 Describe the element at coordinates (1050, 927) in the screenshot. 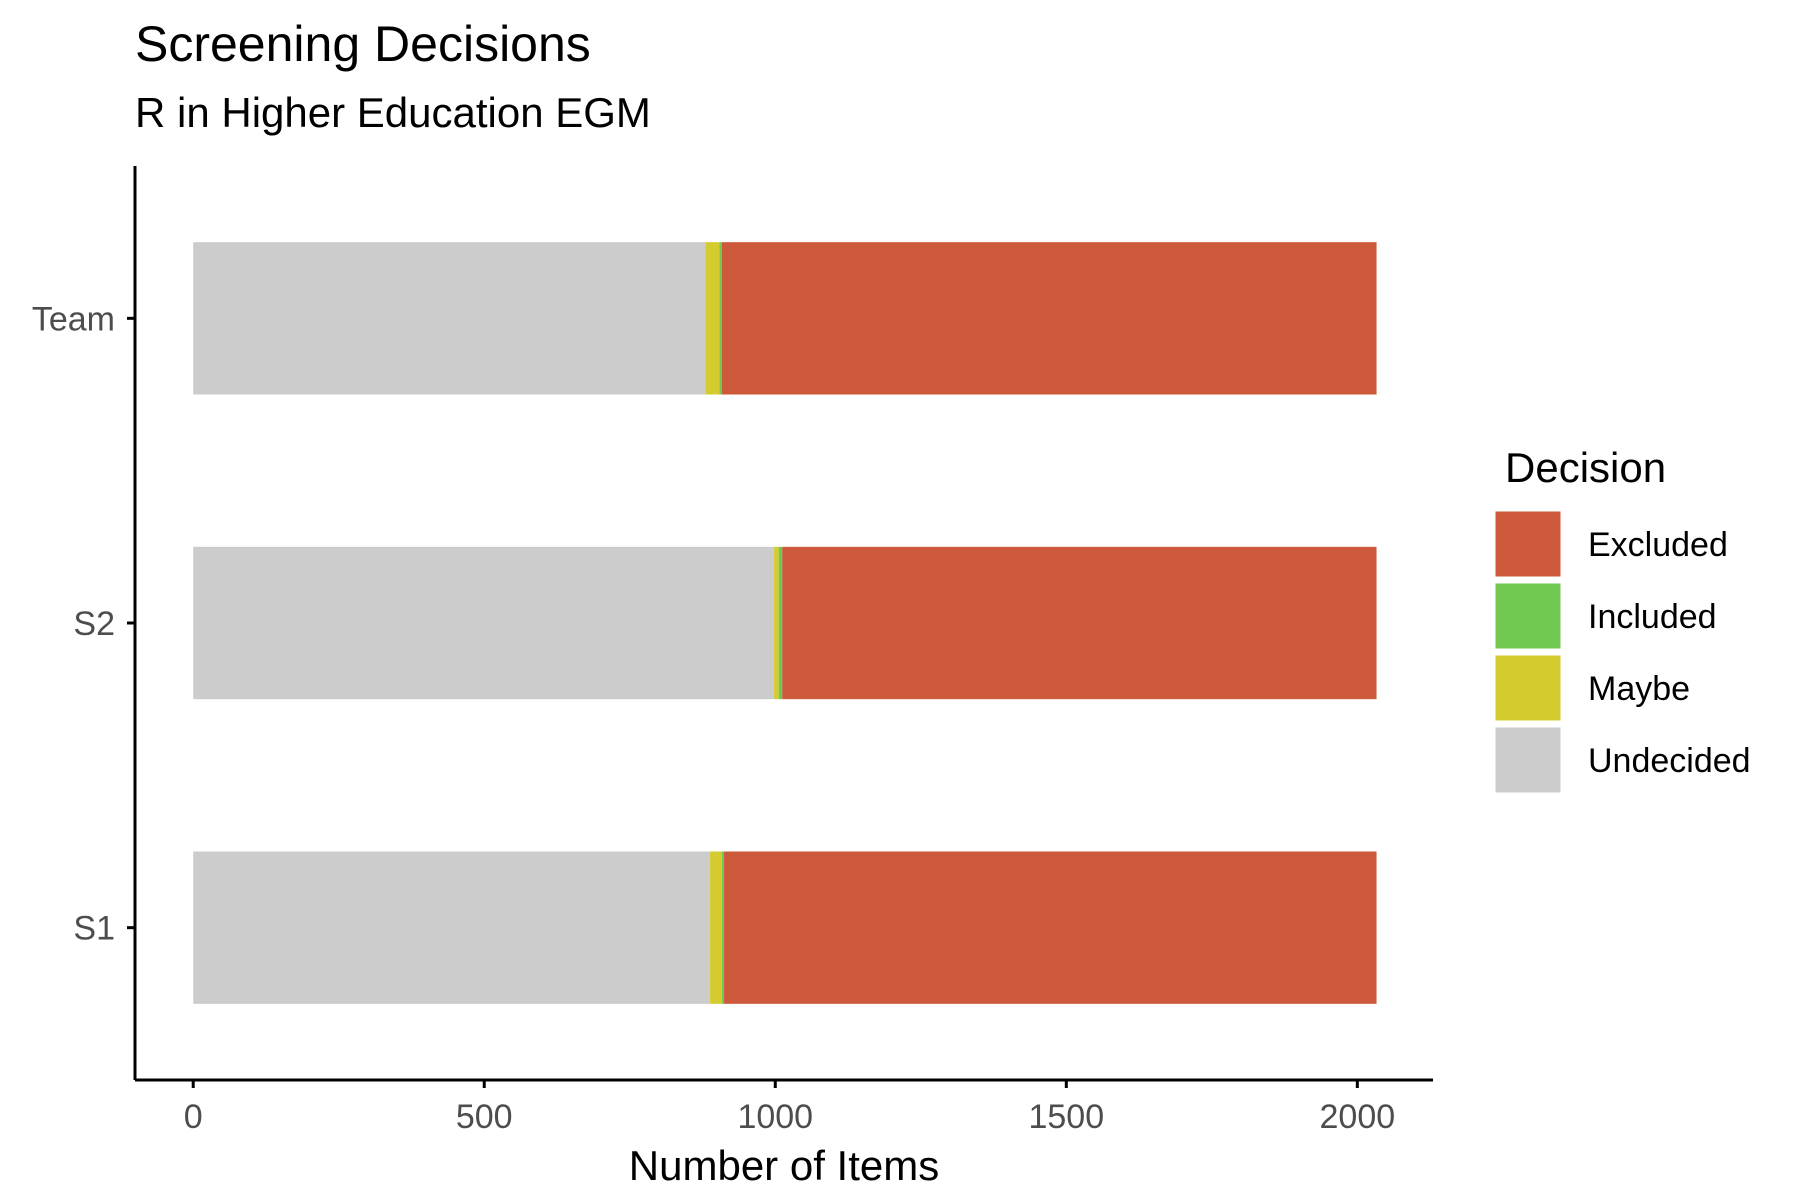

I see `bar-s1-excluded` at that location.